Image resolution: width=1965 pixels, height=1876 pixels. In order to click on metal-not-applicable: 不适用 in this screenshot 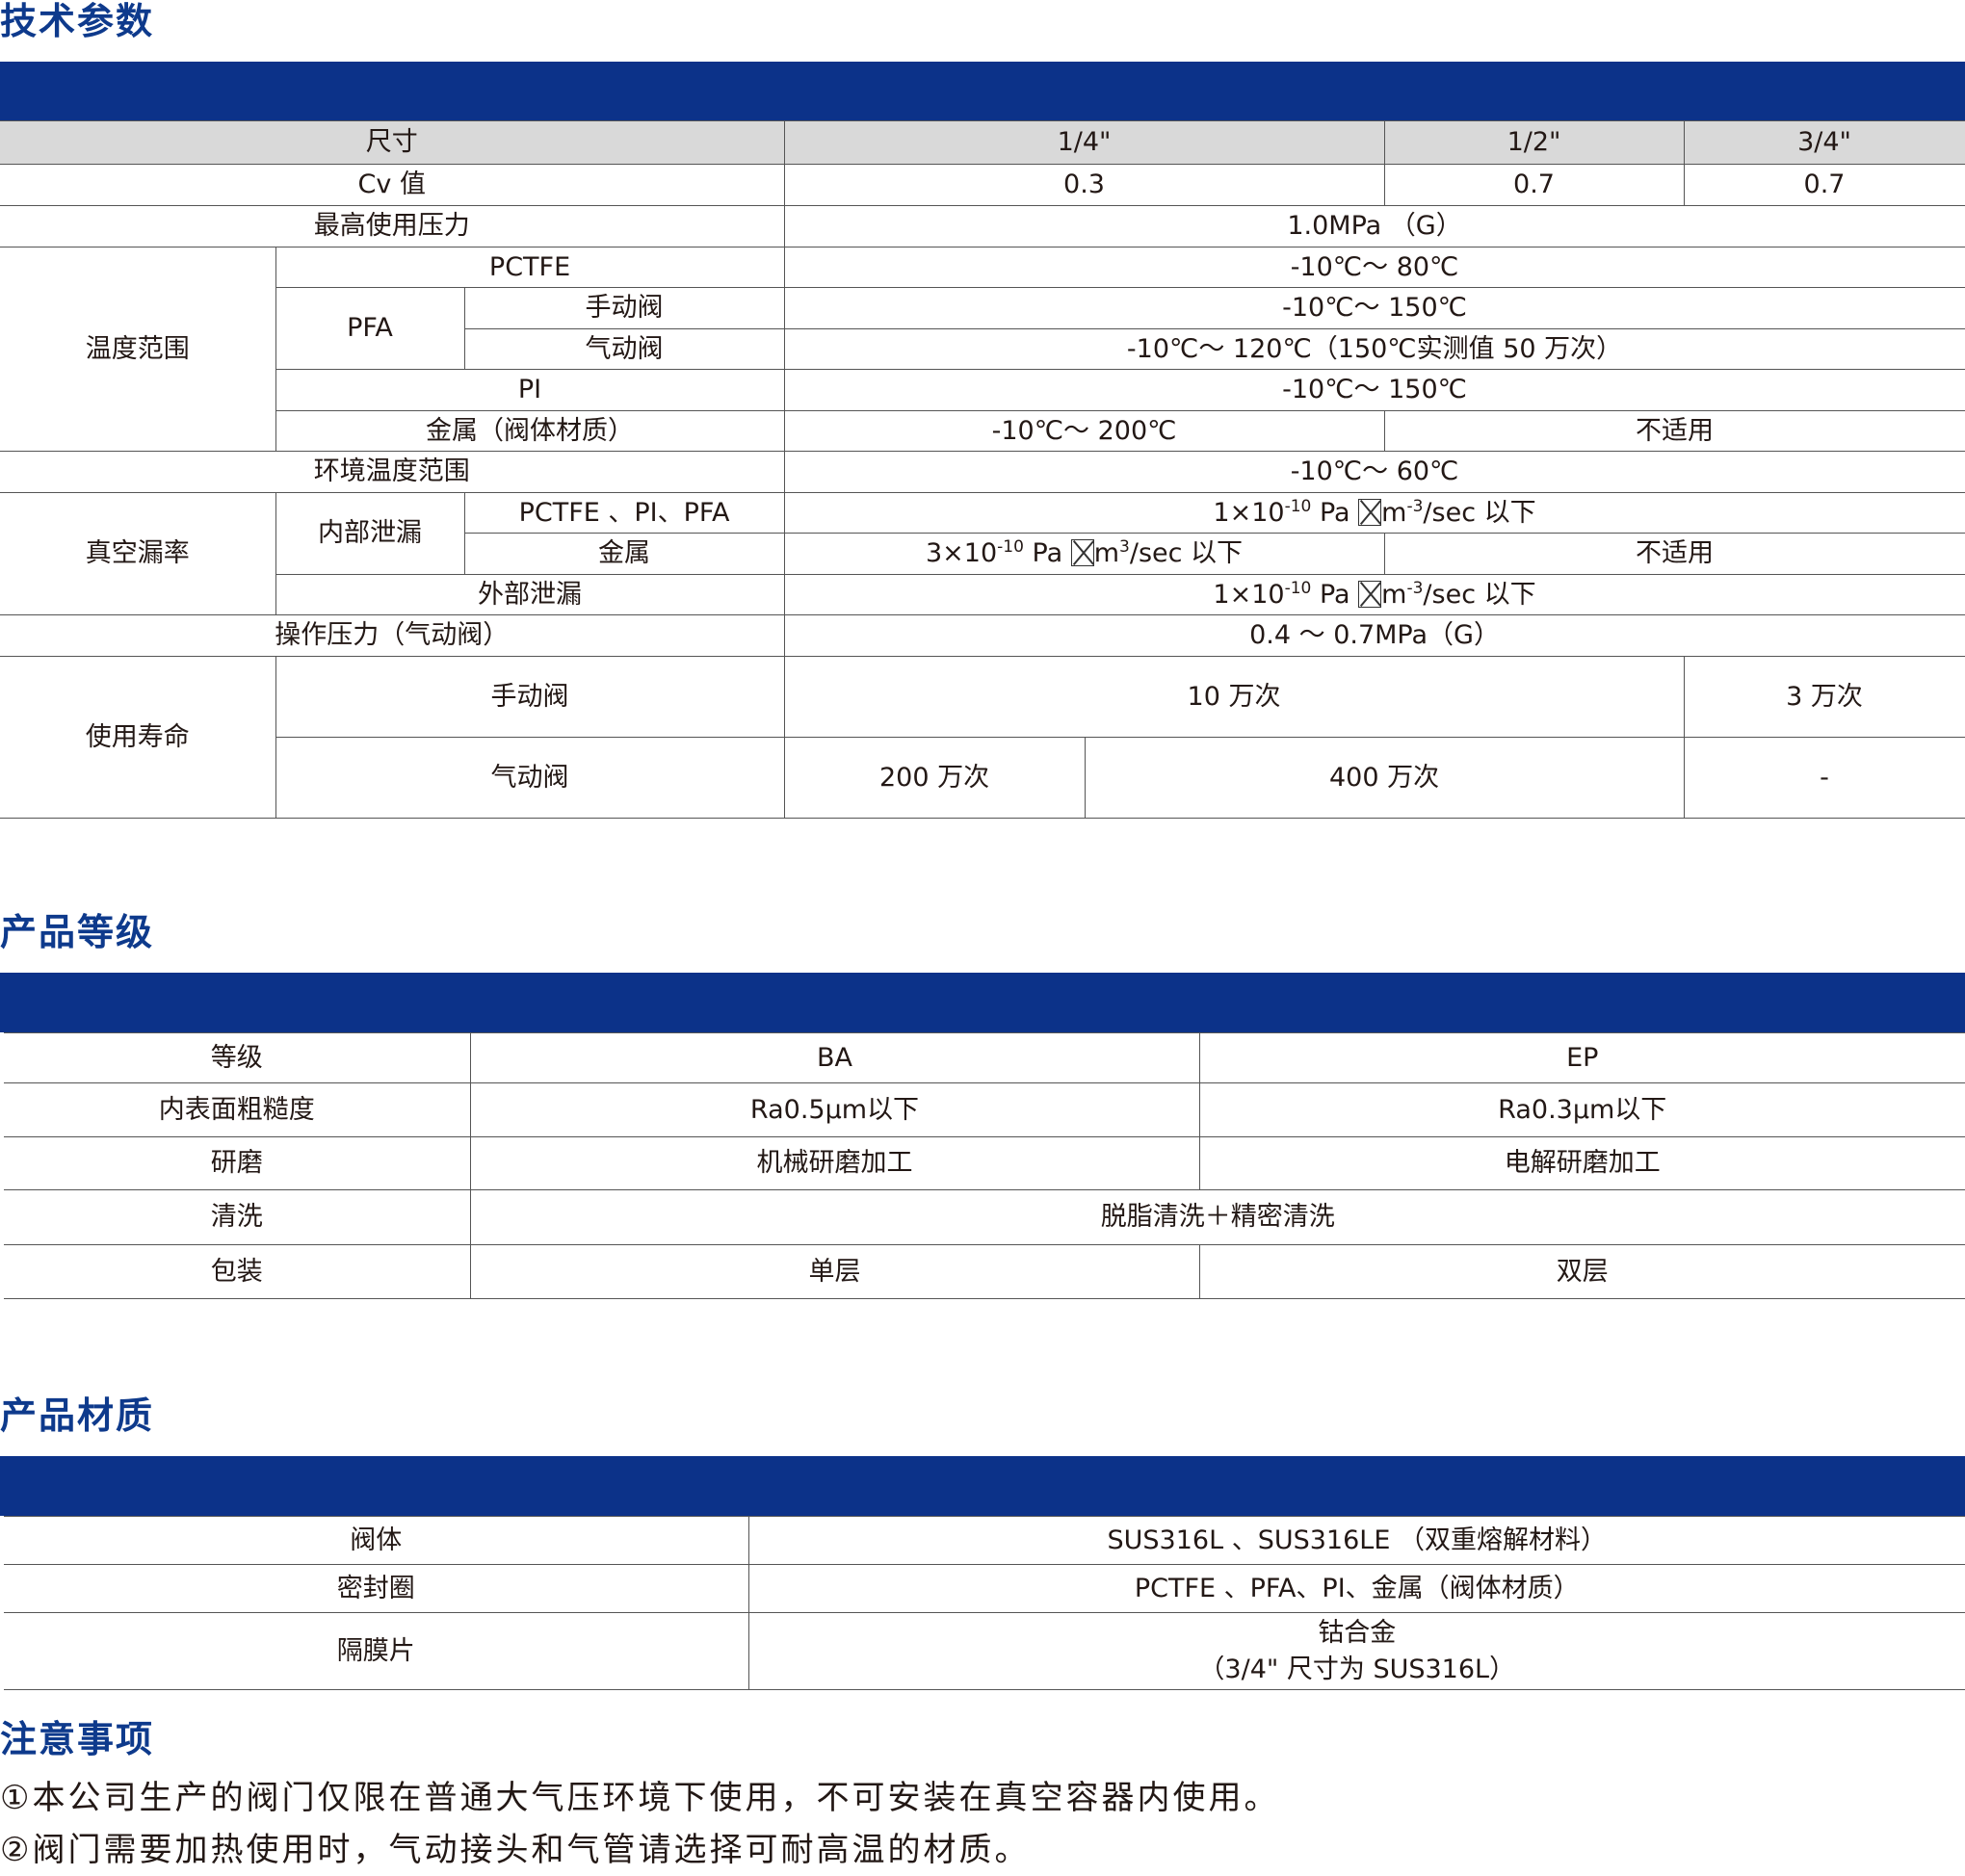, I will do `click(1674, 431)`.